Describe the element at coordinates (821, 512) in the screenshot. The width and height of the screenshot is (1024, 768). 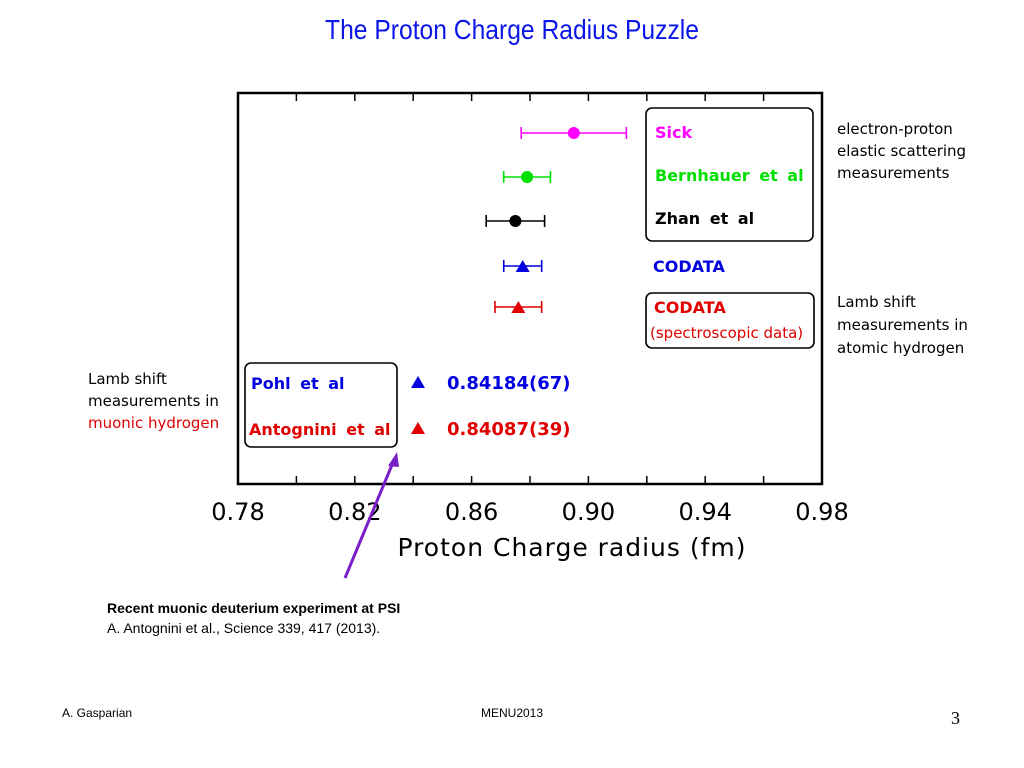
I see `x-tick-label: 0.98` at that location.